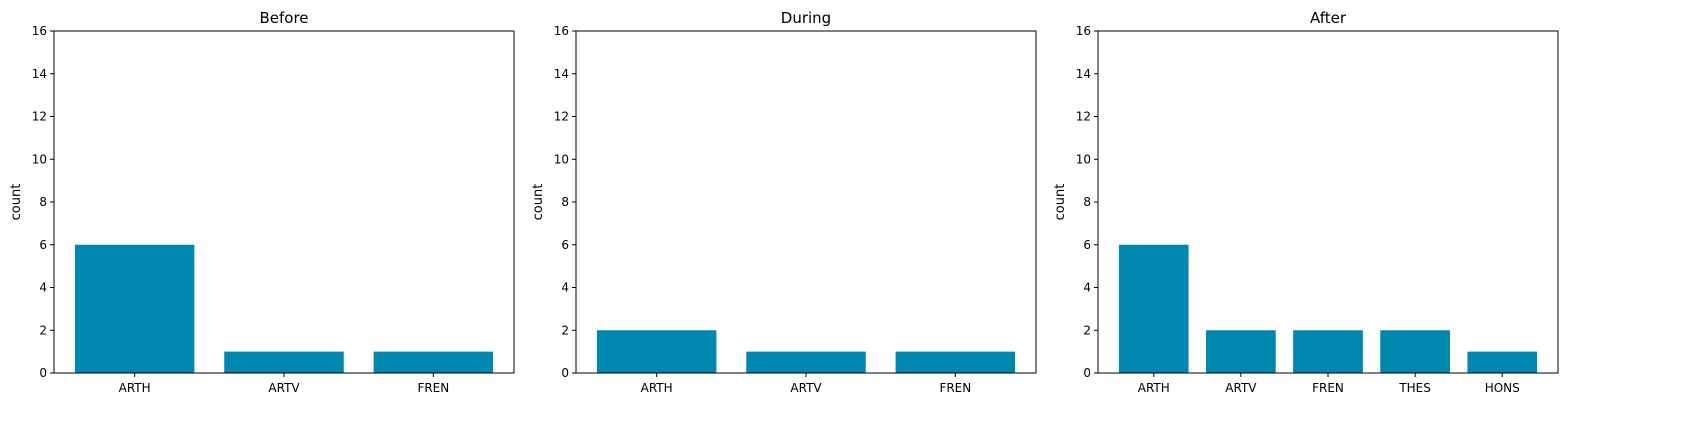 The image size is (1689, 435). I want to click on panel-title: During, so click(806, 18).